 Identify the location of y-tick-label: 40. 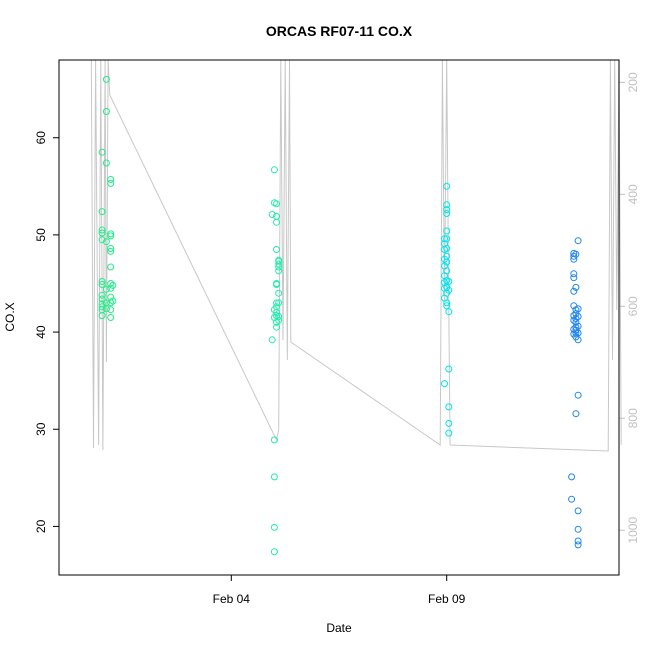
(41, 332).